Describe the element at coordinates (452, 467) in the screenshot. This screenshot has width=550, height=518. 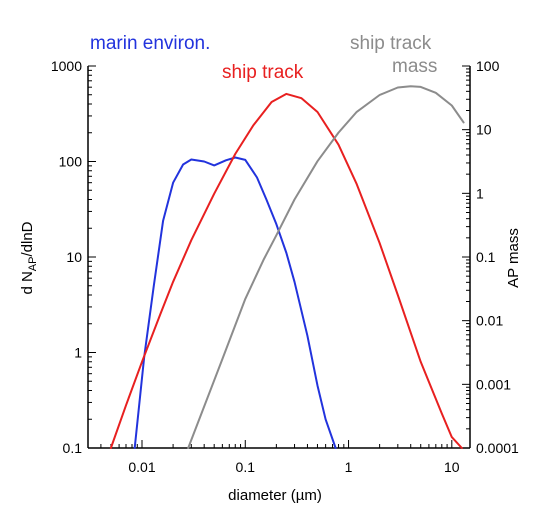
I see `x-tick-label: 10` at that location.